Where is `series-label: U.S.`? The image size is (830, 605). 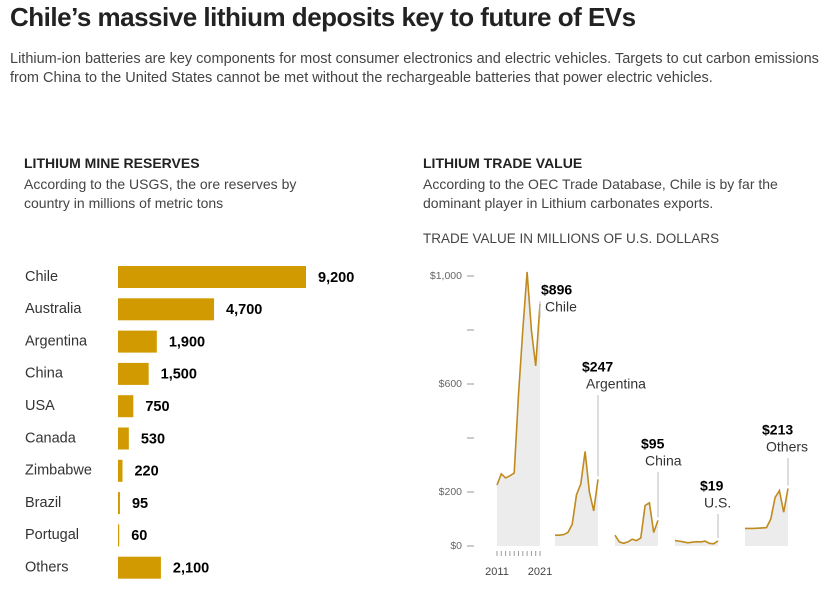
series-label: U.S. is located at coordinates (717, 503).